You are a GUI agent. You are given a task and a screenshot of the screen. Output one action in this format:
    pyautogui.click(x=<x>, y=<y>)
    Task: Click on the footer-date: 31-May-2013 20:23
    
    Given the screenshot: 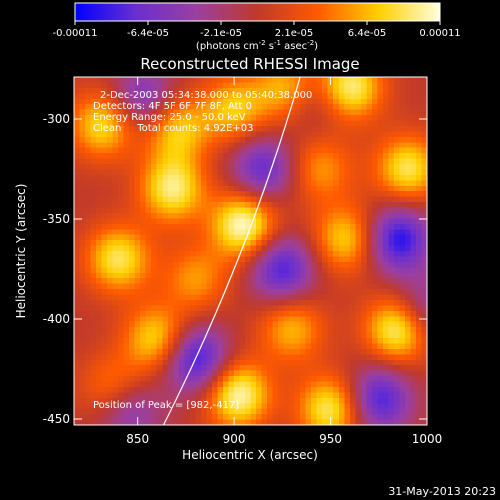 What is the action you would take?
    pyautogui.click(x=442, y=491)
    